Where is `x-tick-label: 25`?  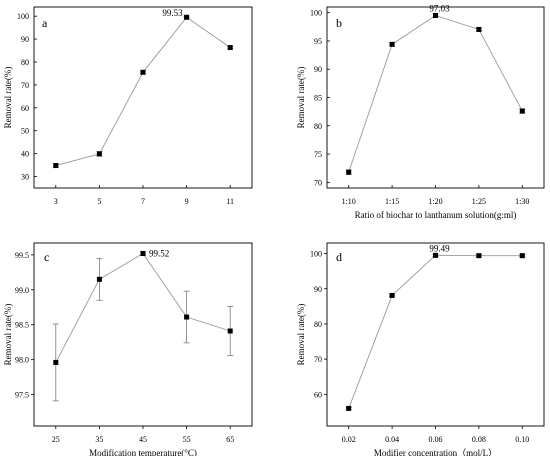
x-tick-label: 25 is located at coordinates (56, 439).